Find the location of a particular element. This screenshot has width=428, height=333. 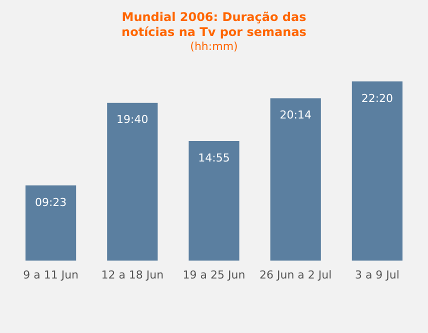

x-tick-label: 9 a 11 Jun is located at coordinates (51, 275).